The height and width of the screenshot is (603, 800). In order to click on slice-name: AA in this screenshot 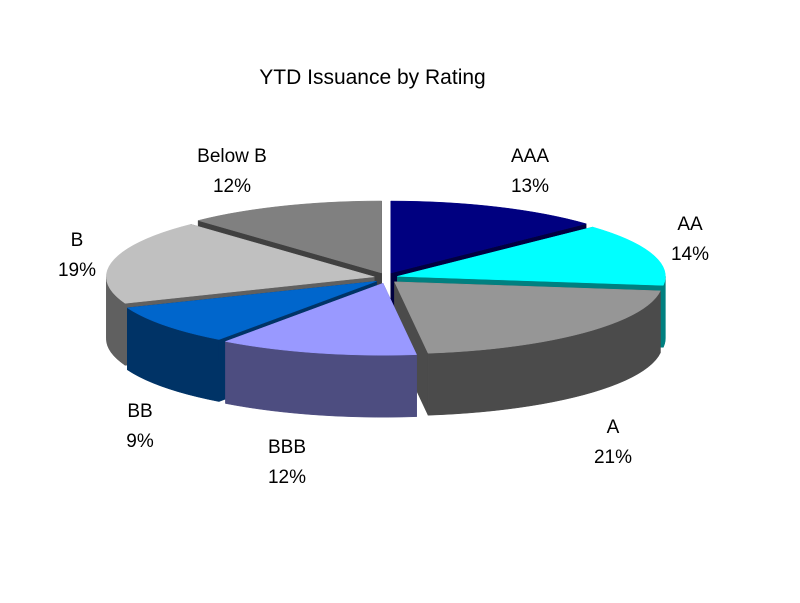, I will do `click(690, 224)`.